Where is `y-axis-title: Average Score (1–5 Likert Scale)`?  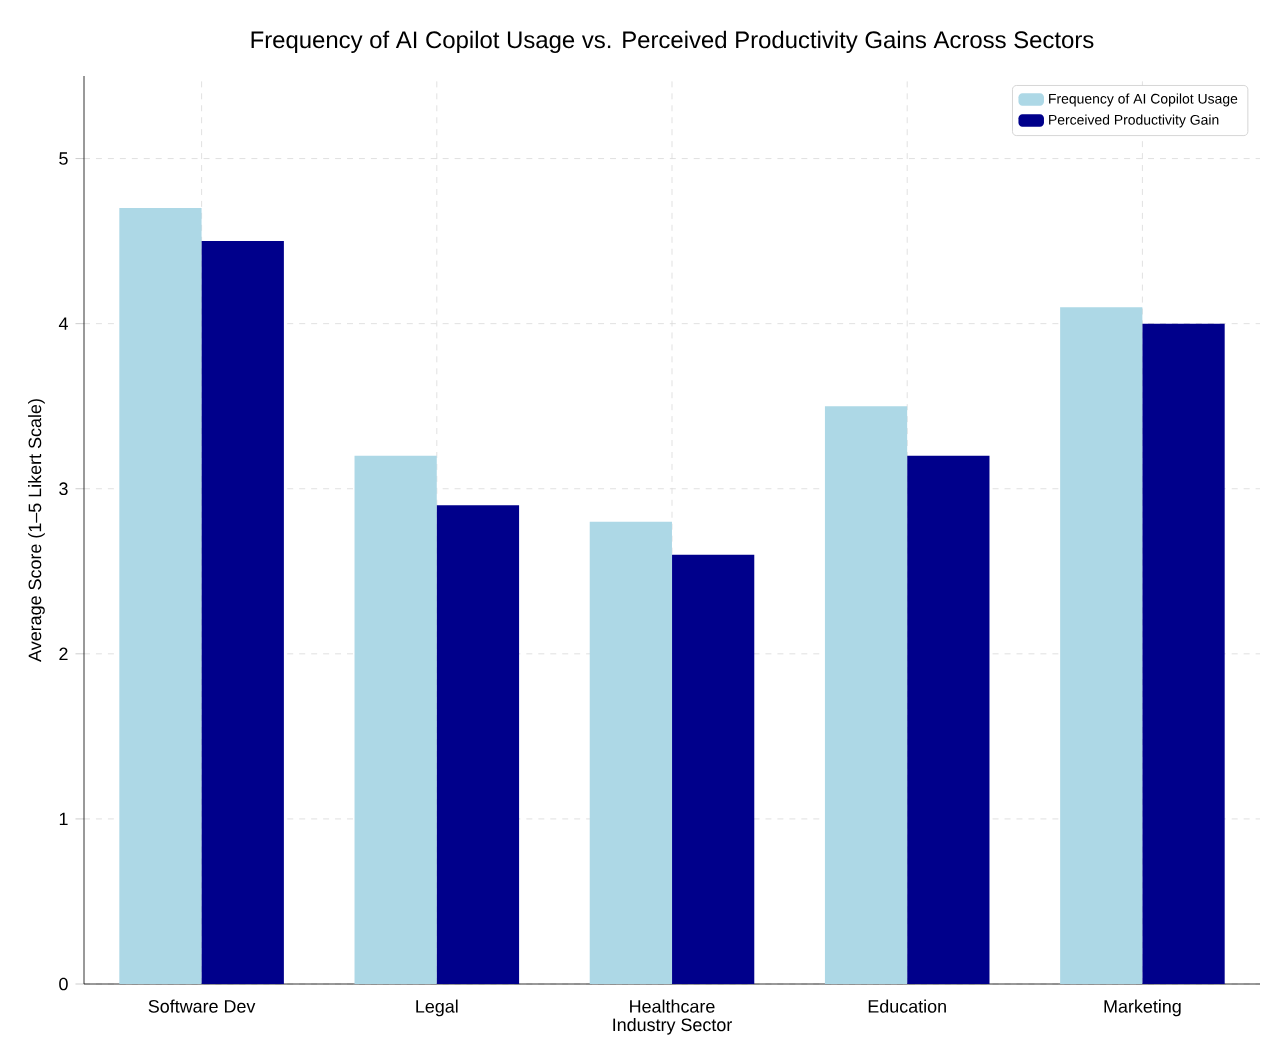 y-axis-title: Average Score (1–5 Likert Scale) is located at coordinates (36, 530).